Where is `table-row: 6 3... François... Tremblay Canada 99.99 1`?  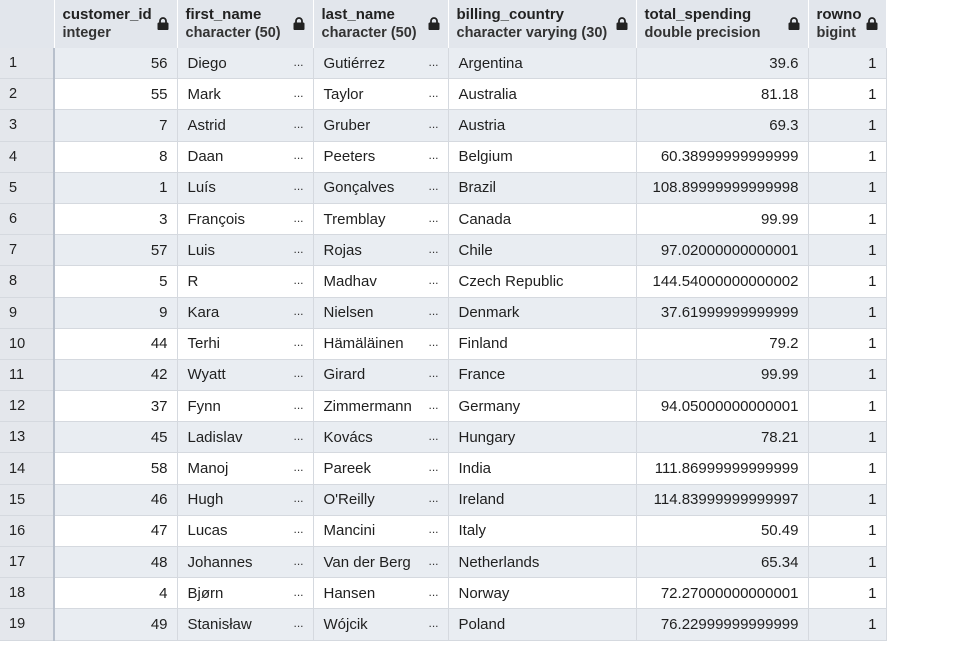 table-row: 6 3... François... Tremblay Canada 99.99 1 is located at coordinates (443, 219).